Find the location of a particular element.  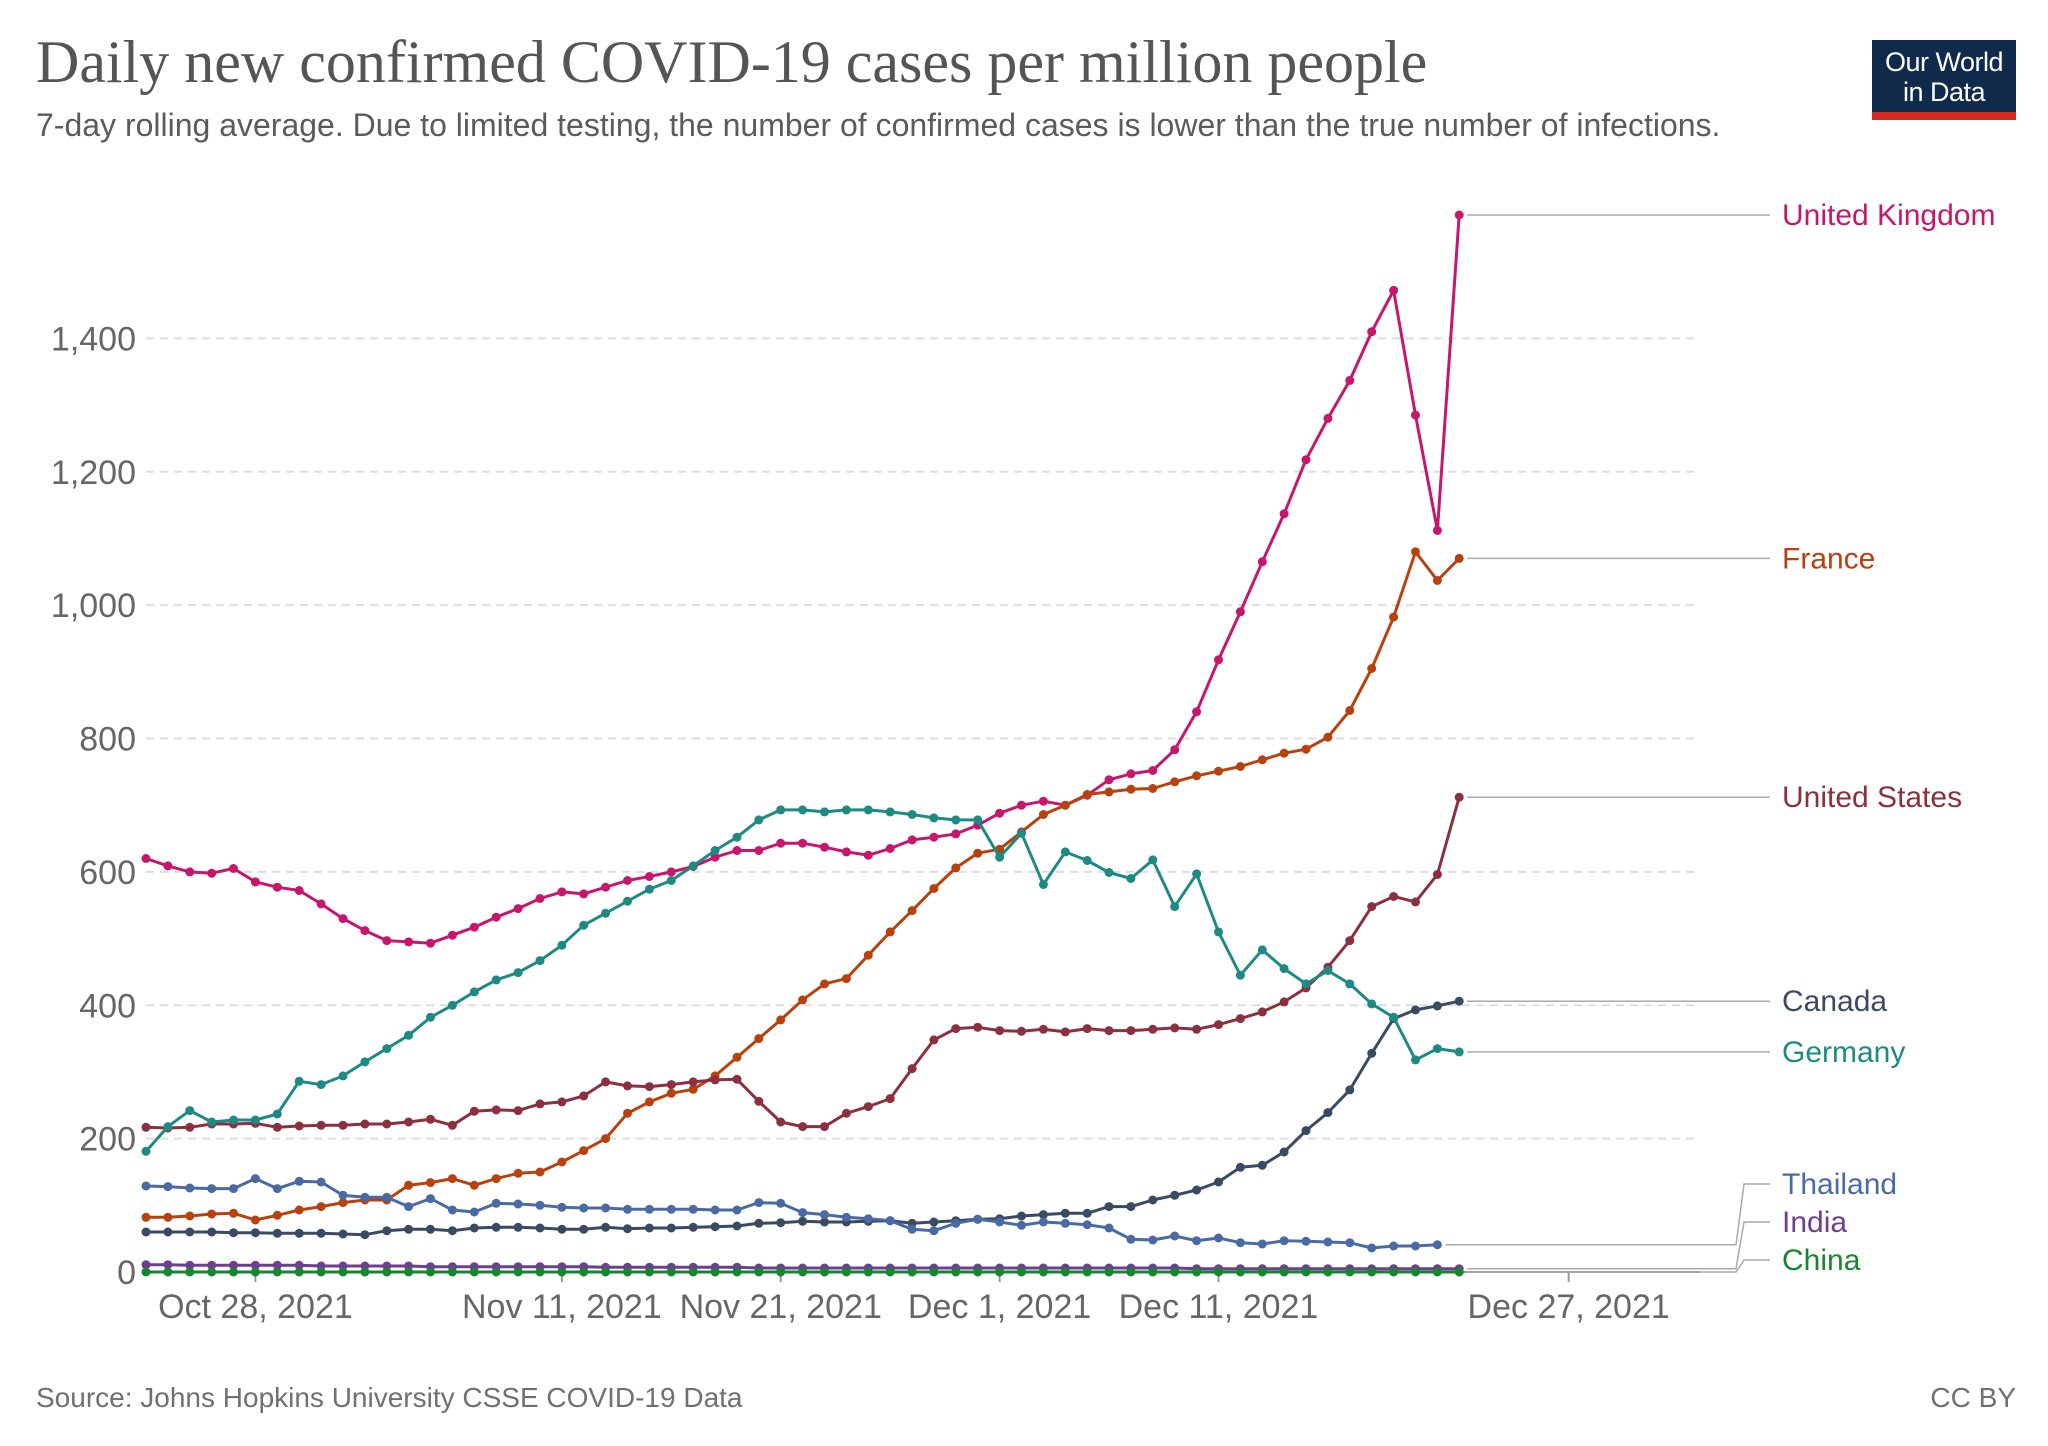

legend-item-china: China is located at coordinates (1664, 1260).